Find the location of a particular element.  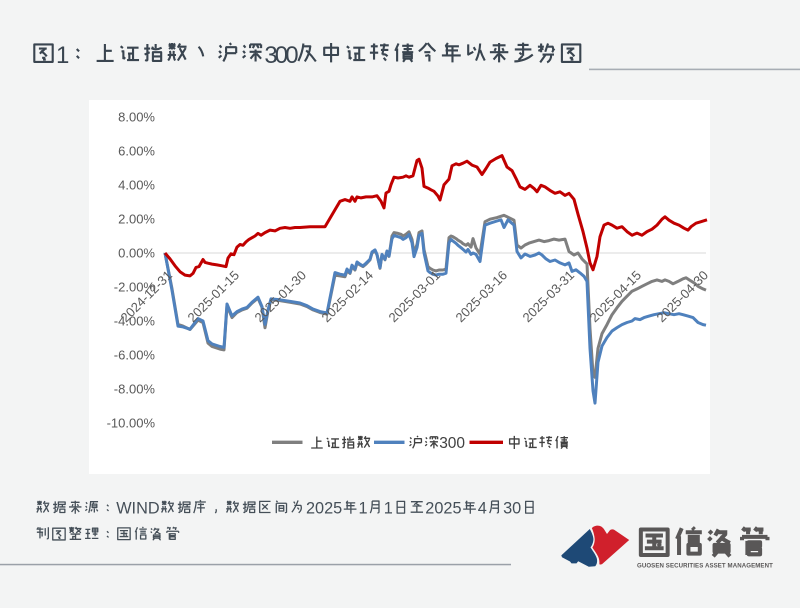

svg-text: 8.00% is located at coordinates (136, 117).